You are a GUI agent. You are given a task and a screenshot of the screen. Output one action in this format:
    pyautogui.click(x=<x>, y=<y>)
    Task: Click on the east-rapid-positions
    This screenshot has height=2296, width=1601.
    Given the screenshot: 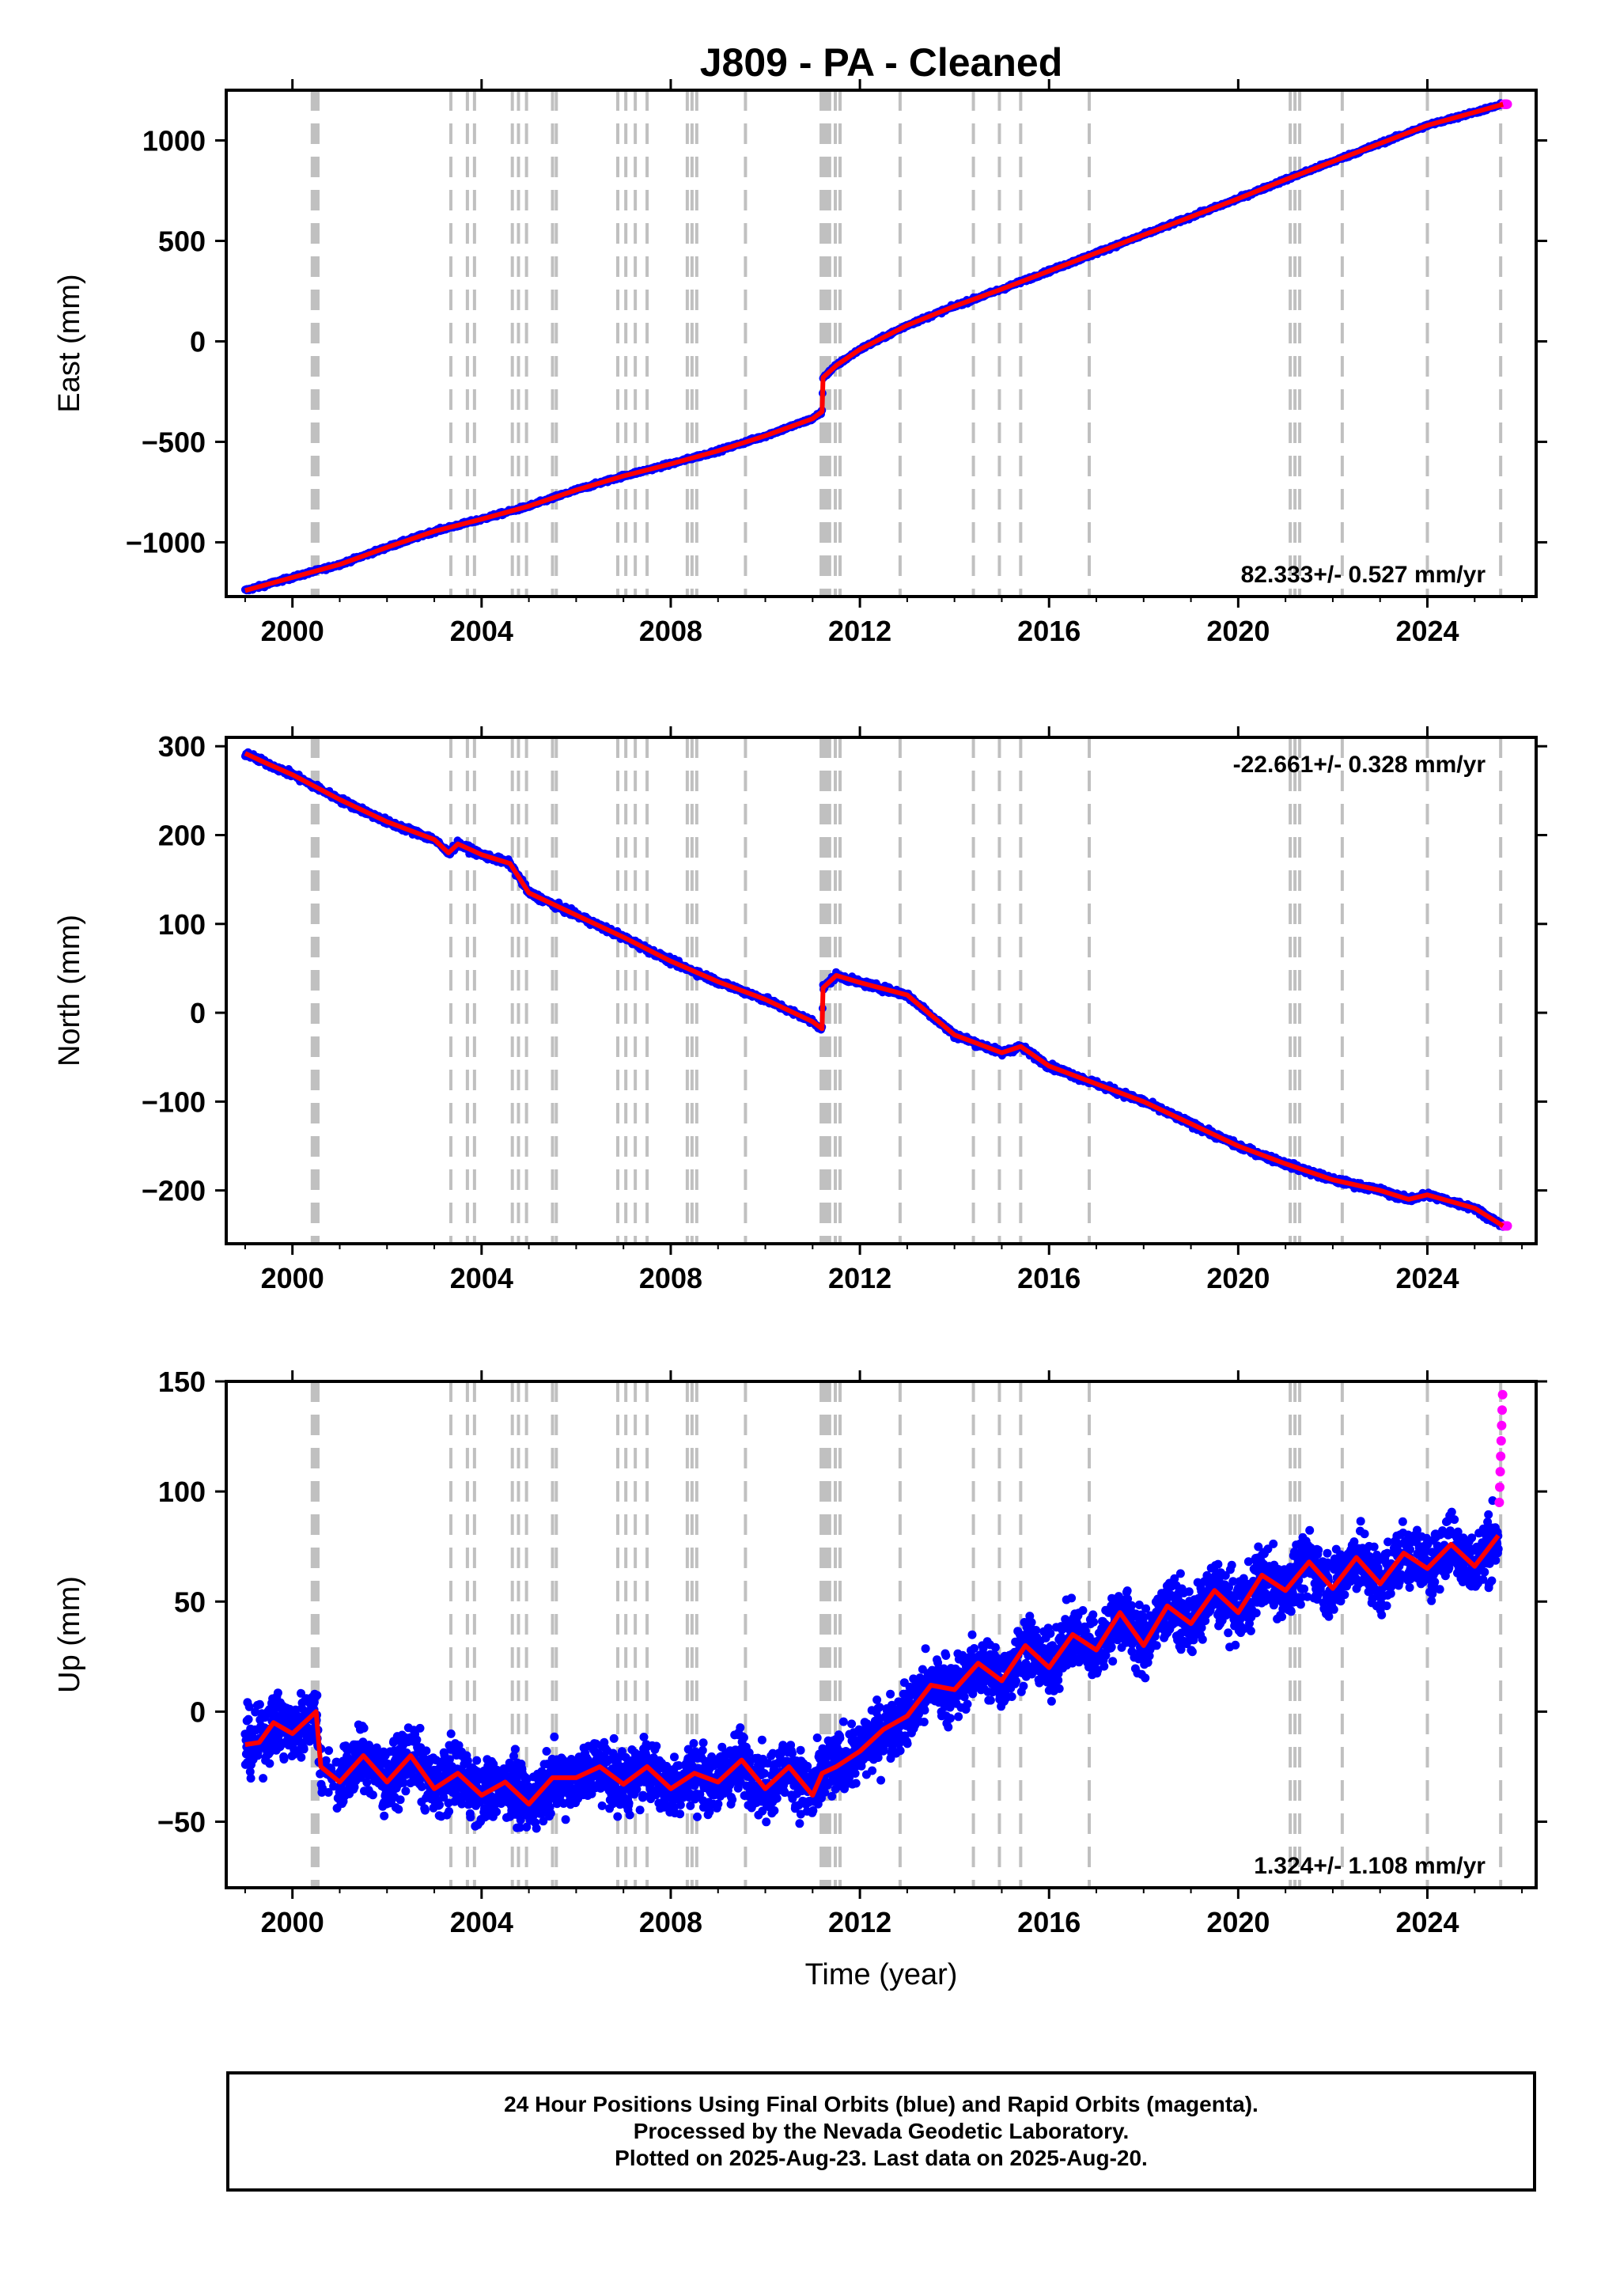 What is the action you would take?
    pyautogui.click(x=1506, y=104)
    